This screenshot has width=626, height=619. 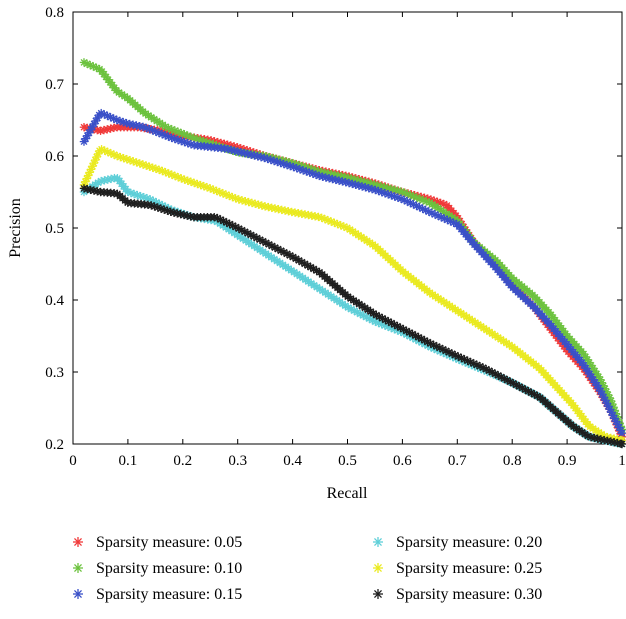 What do you see at coordinates (73, 461) in the screenshot?
I see `x-tick-label: 0` at bounding box center [73, 461].